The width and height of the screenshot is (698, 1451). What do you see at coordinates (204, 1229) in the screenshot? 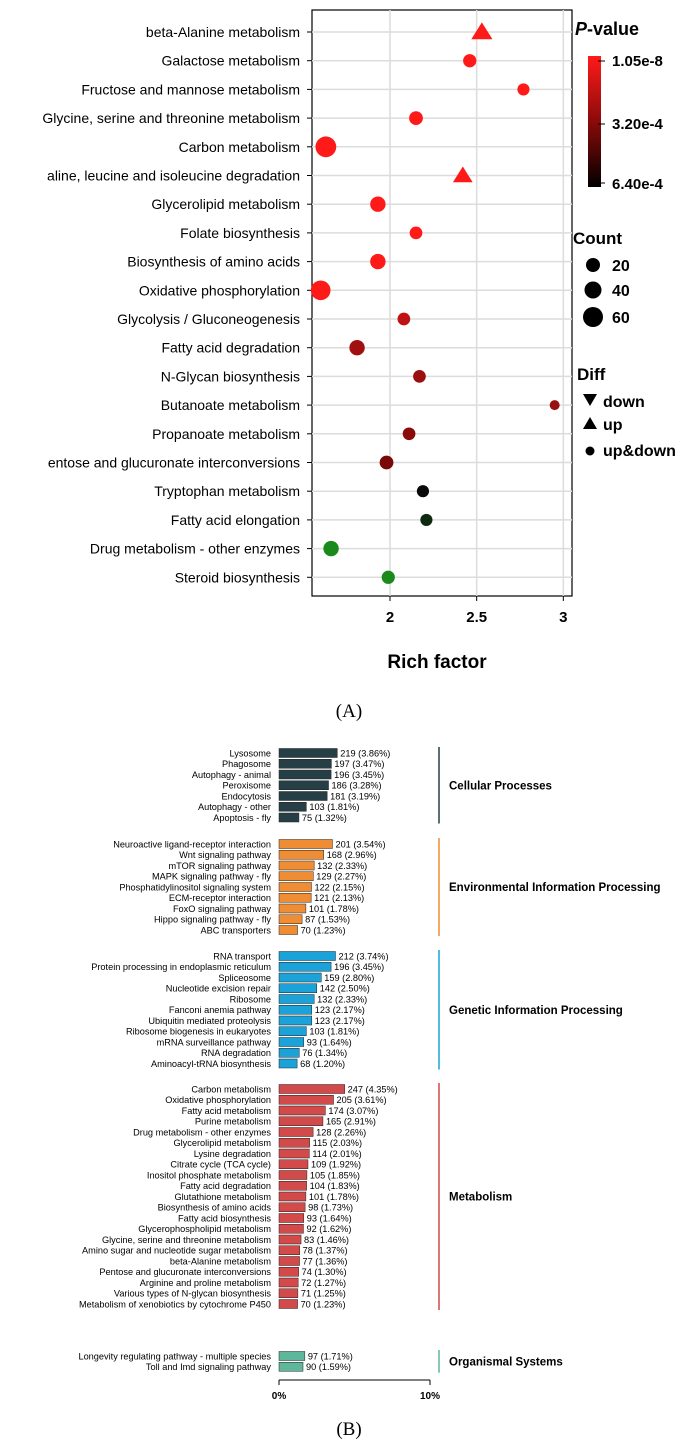
I see `bar-category-label: Glycerophospholipid metabolism` at bounding box center [204, 1229].